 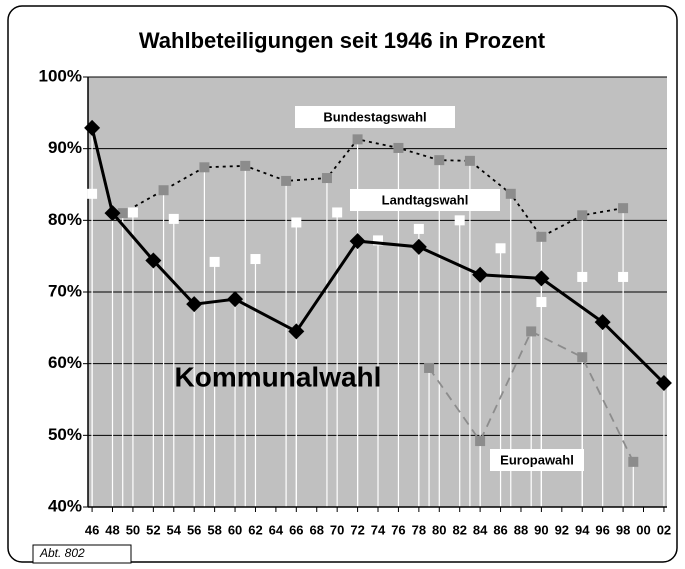 I want to click on x-tick-label: 80, so click(x=439, y=529).